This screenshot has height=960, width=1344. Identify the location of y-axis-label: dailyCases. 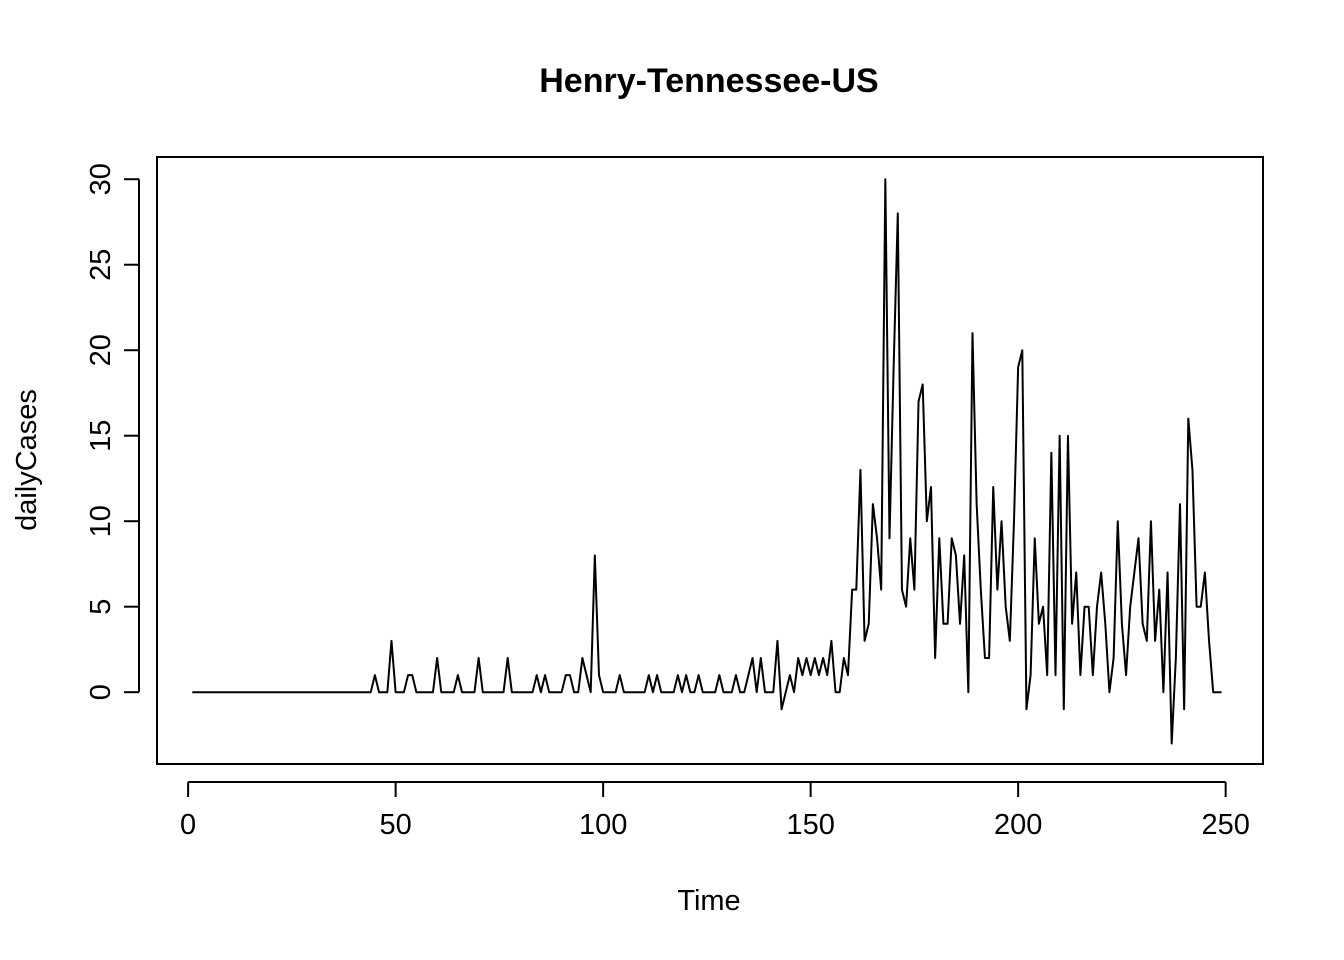
(27, 460).